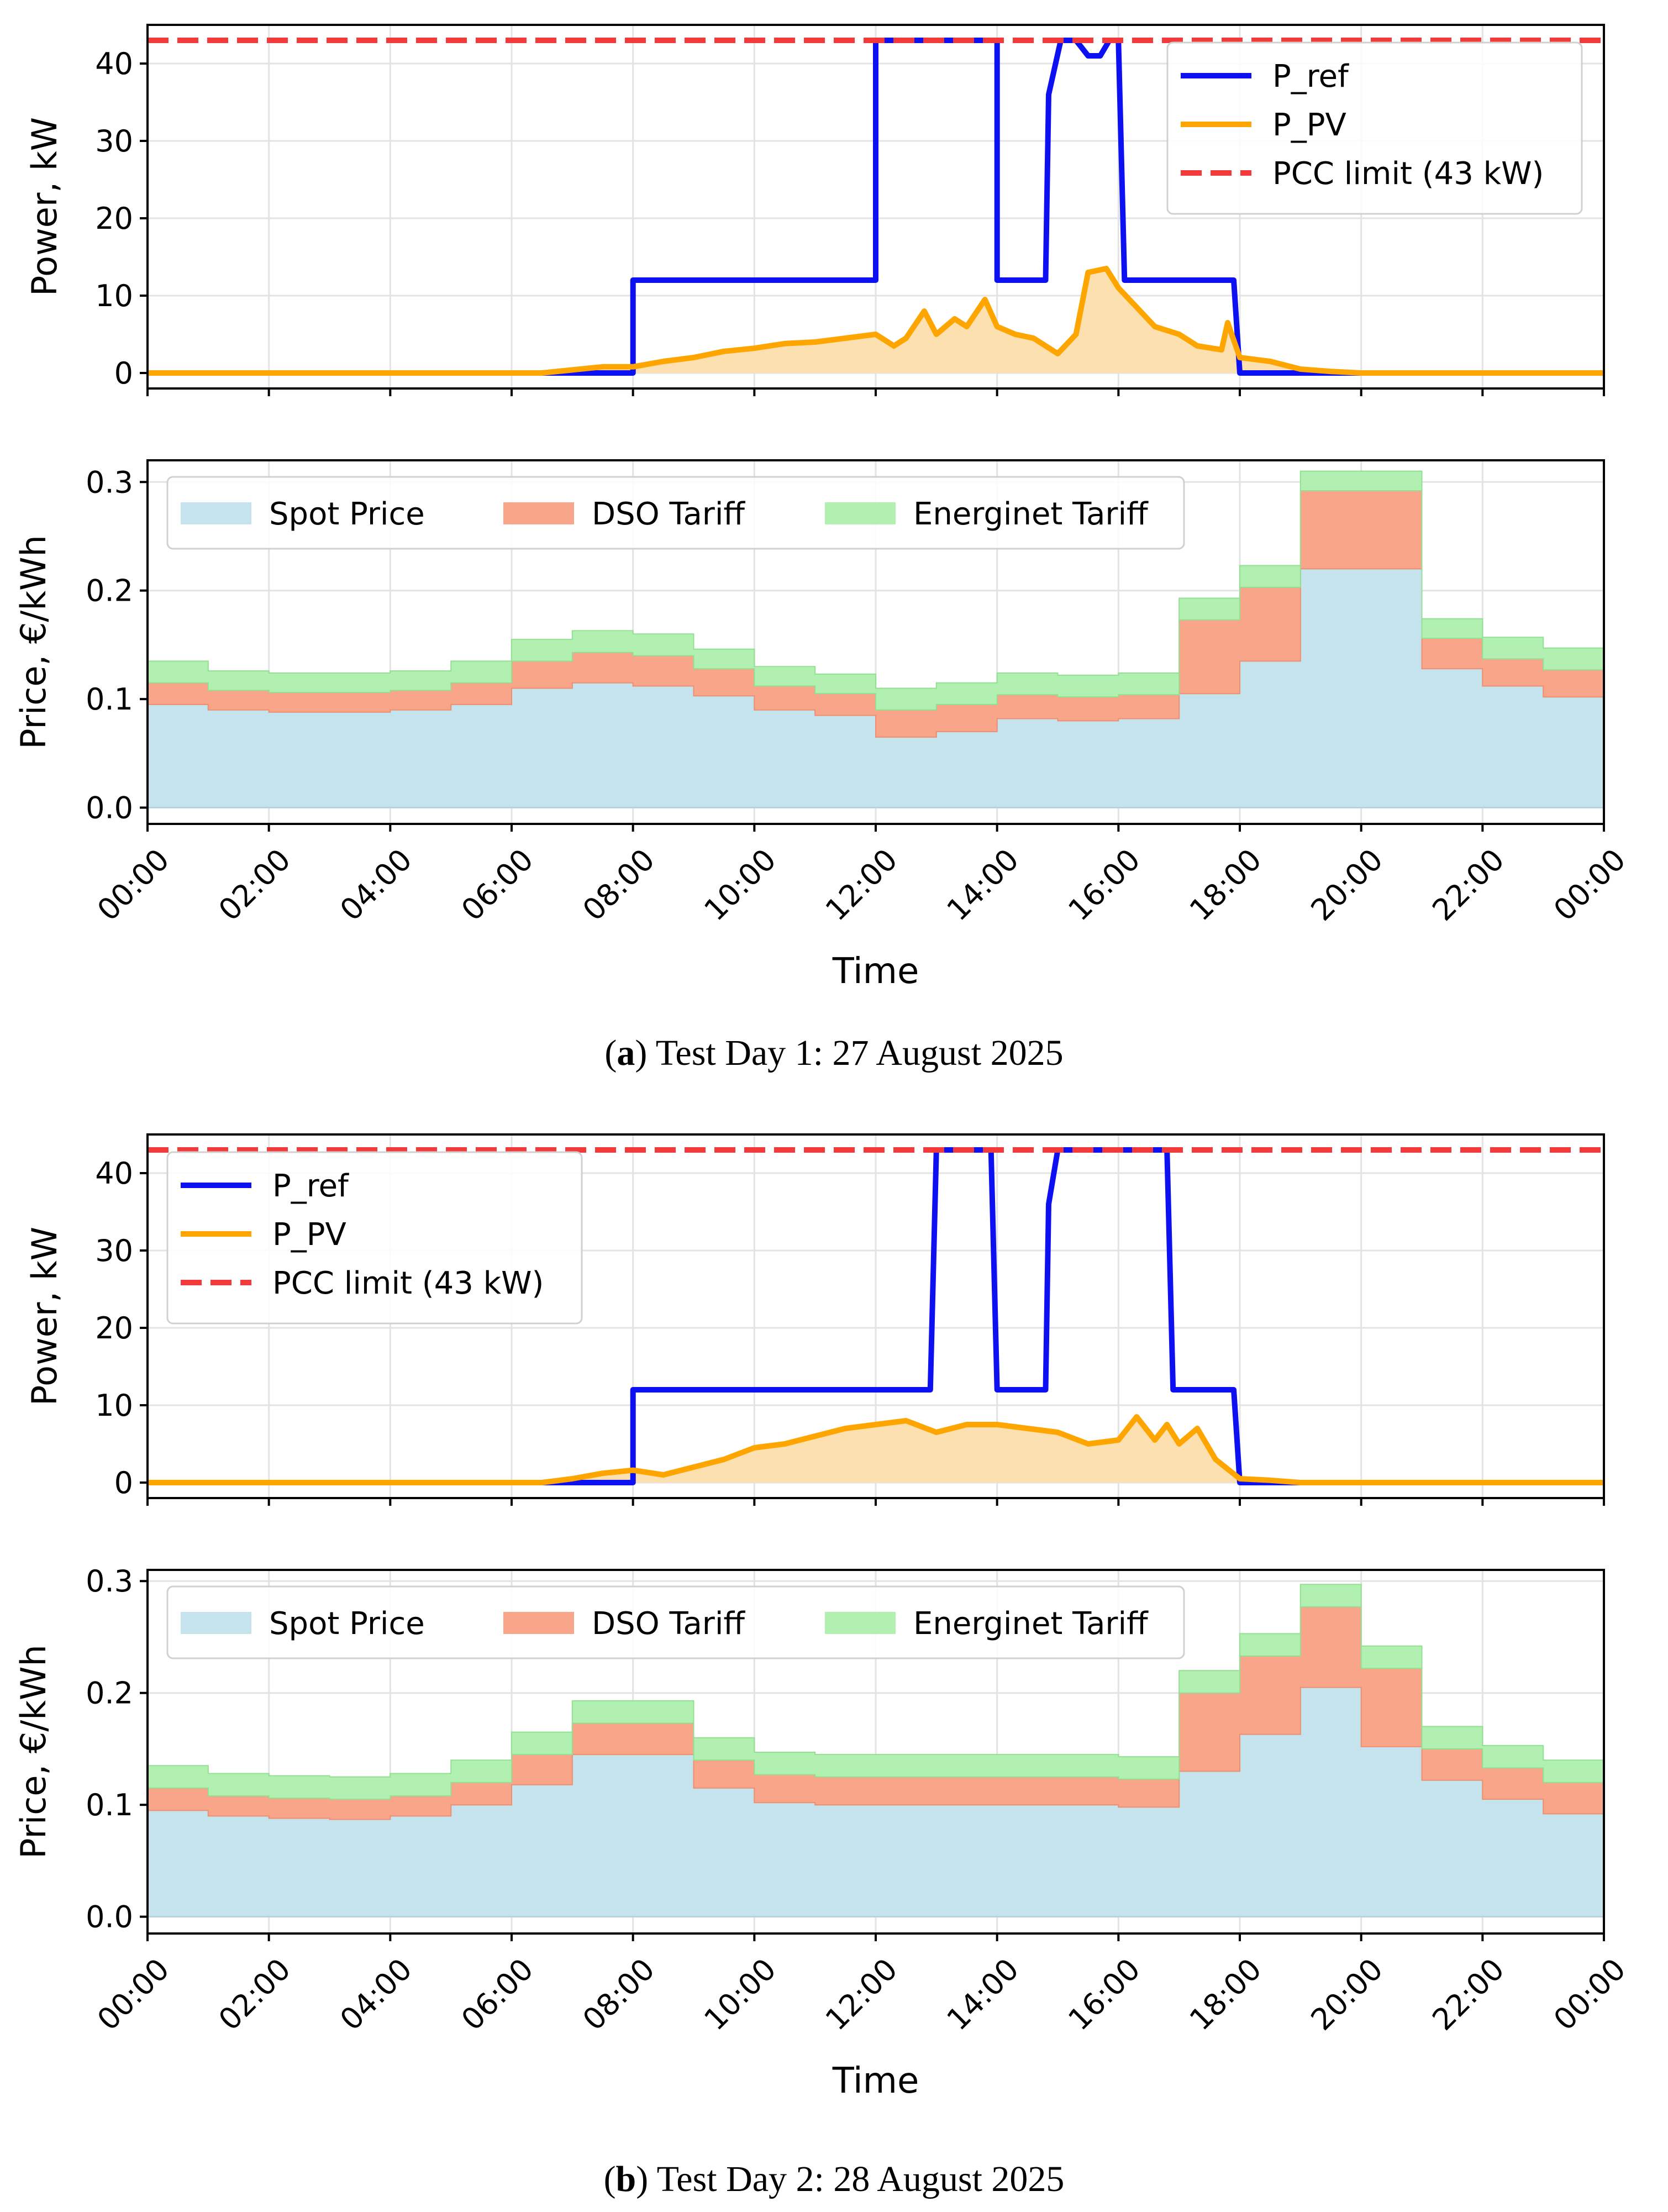  What do you see at coordinates (626, 1053) in the screenshot?
I see `caption-a-label: a` at bounding box center [626, 1053].